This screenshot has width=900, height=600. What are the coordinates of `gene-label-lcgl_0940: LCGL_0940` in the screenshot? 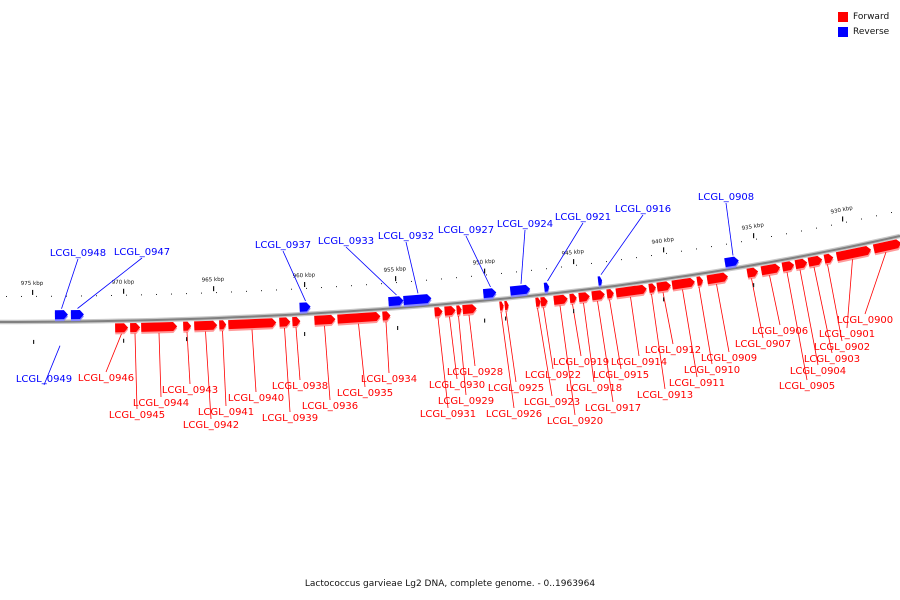 It's located at (256, 398).